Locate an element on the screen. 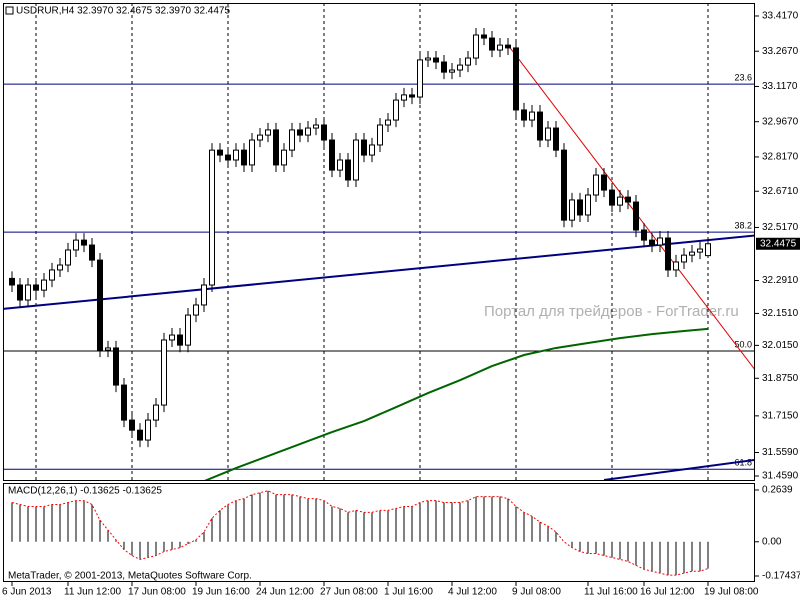  x-tick-label: 17 Jun 08:00 is located at coordinates (157, 592).